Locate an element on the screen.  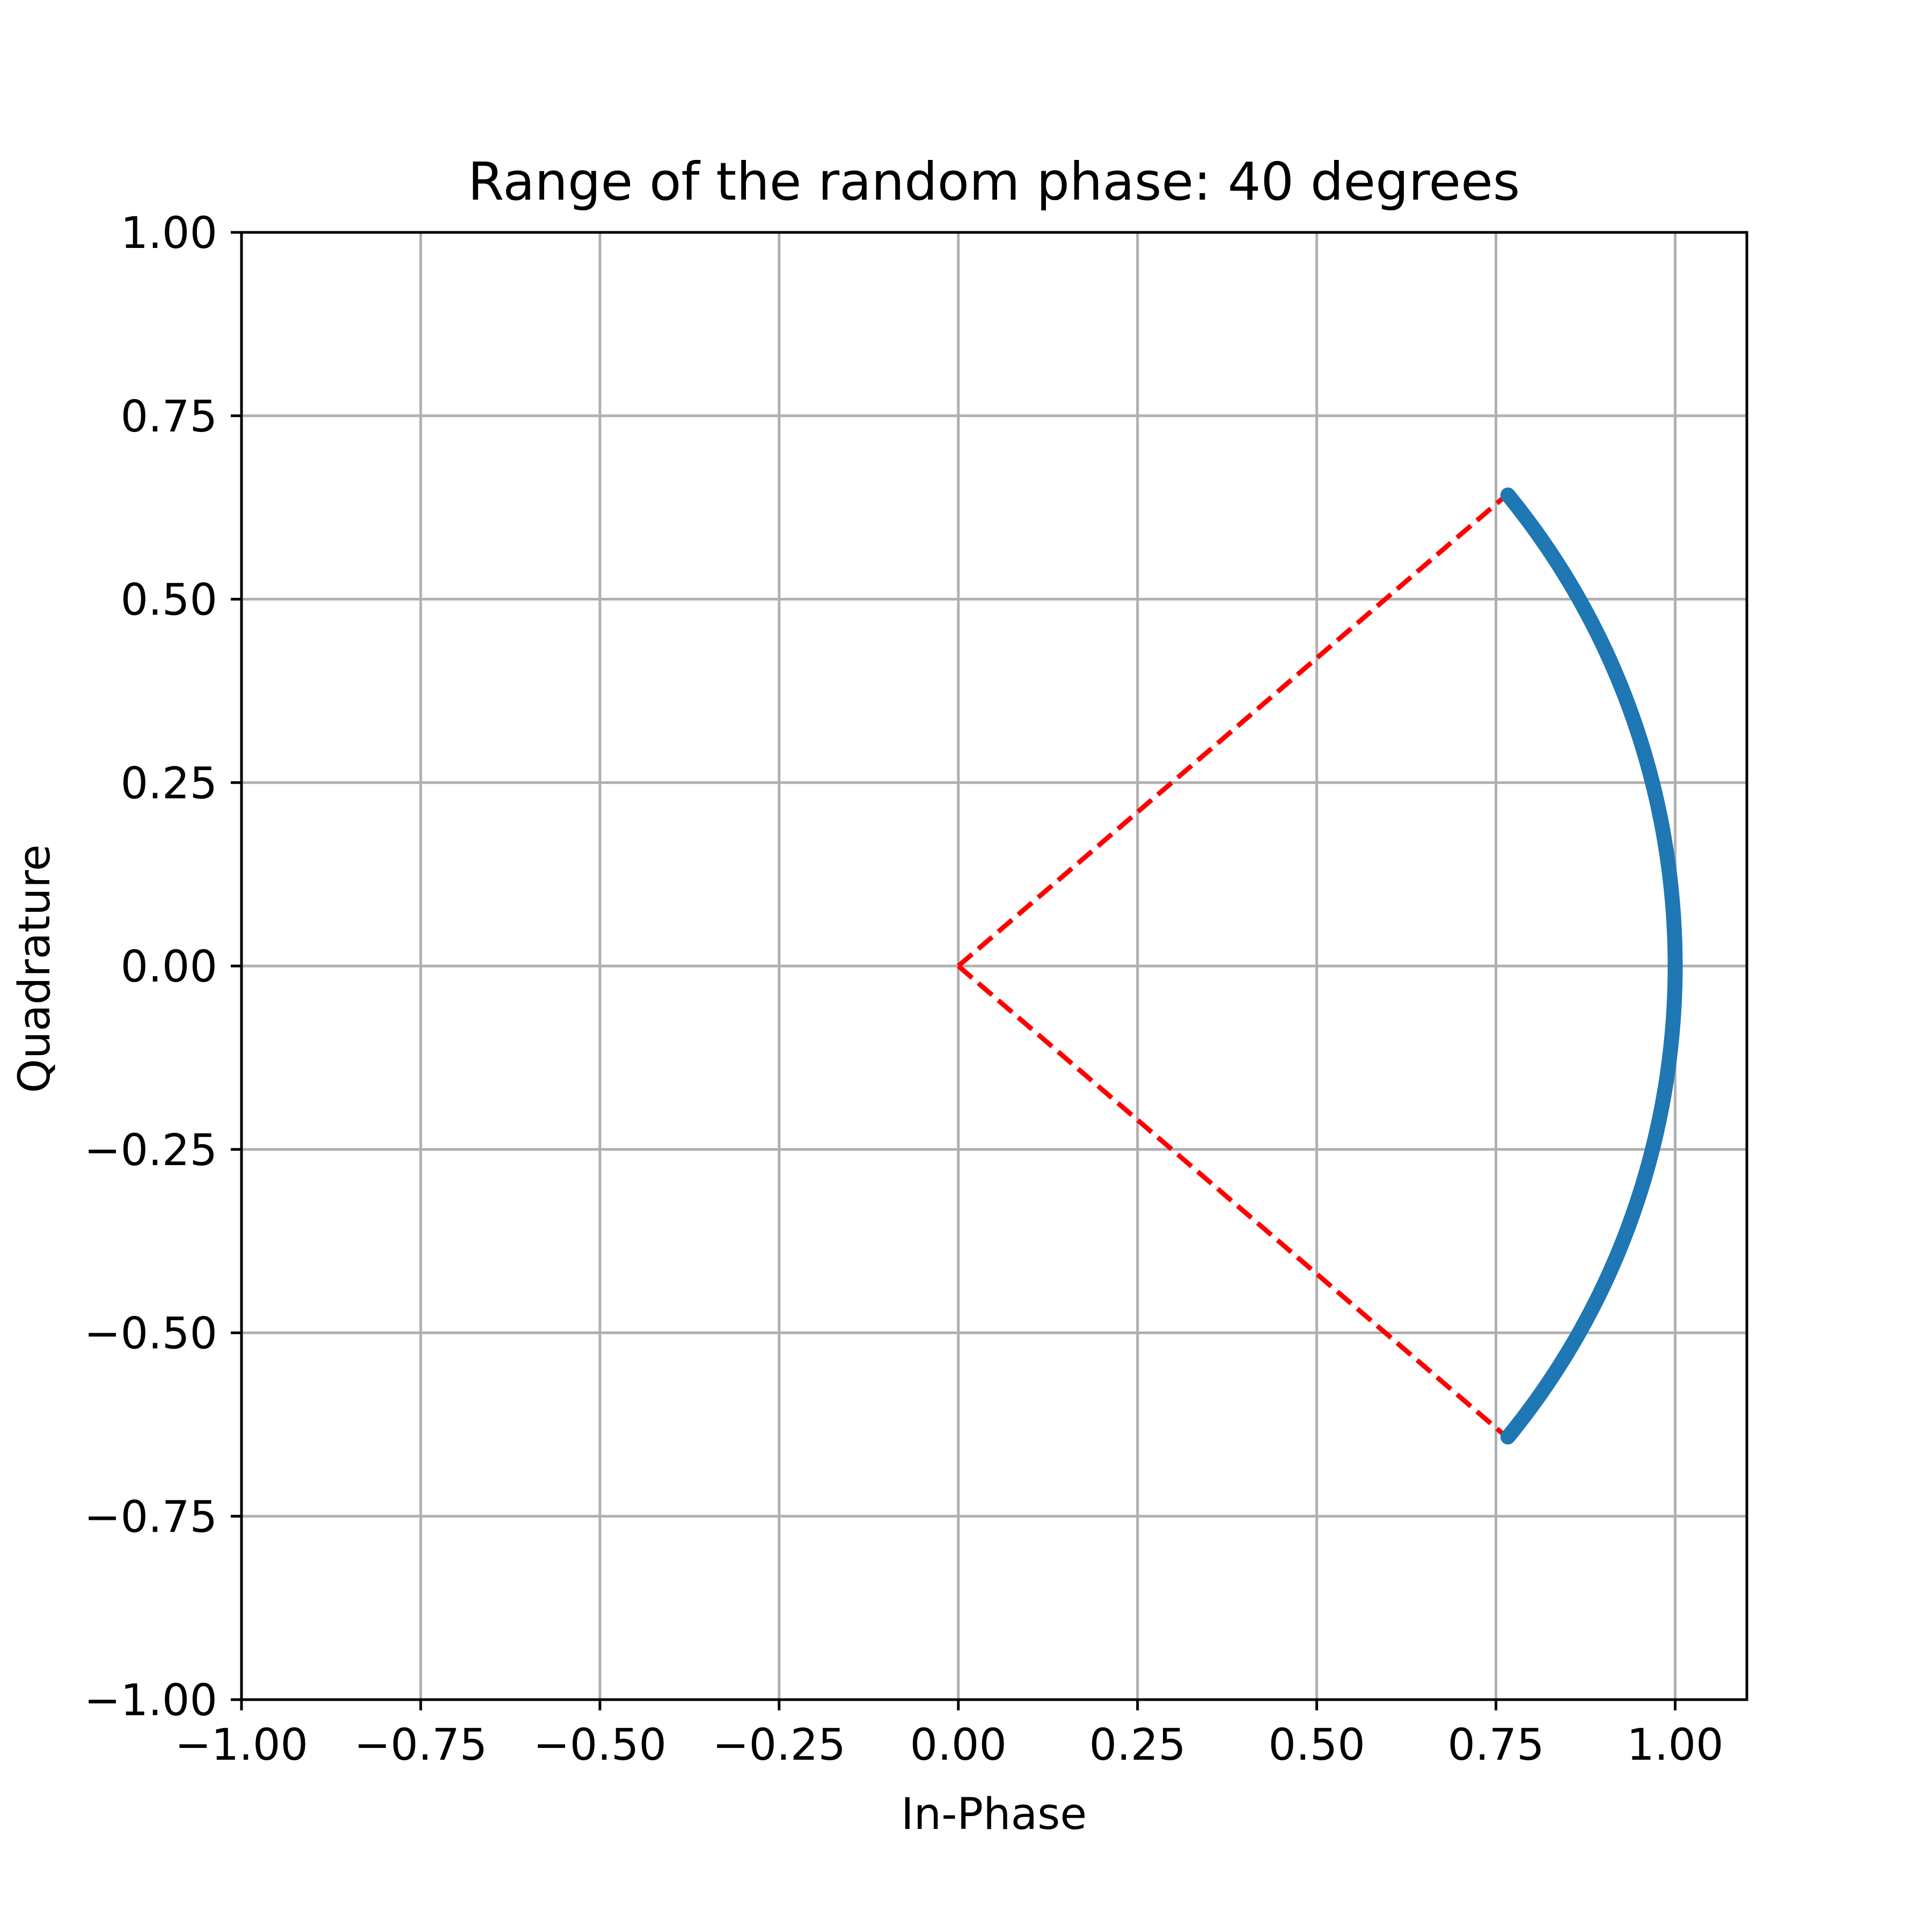
scatter-points-layer is located at coordinates (1591, 966).